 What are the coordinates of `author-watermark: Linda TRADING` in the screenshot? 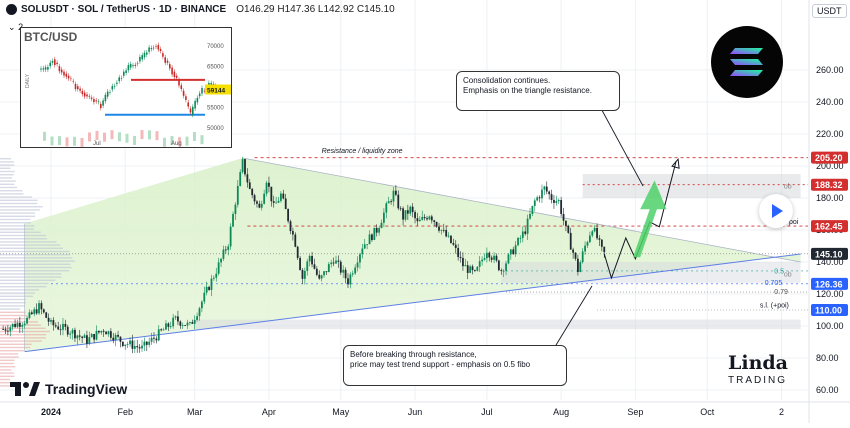 It's located at (756, 370).